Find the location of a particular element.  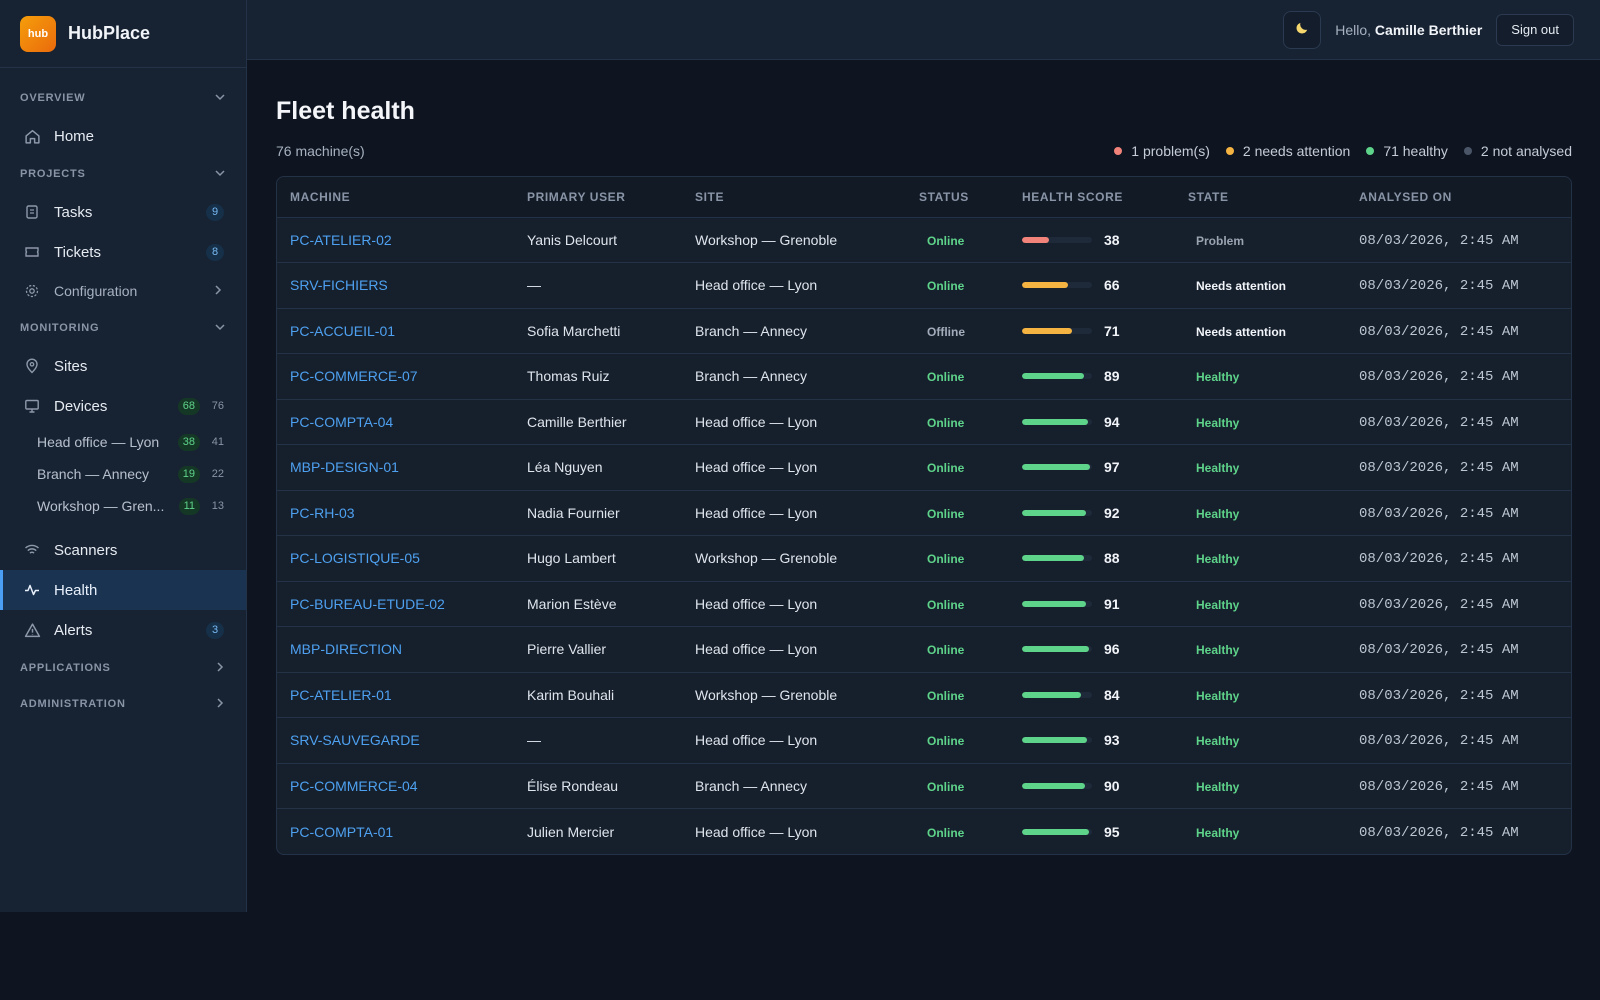

machine-link: PC-COMPTA-01 is located at coordinates (342, 831).